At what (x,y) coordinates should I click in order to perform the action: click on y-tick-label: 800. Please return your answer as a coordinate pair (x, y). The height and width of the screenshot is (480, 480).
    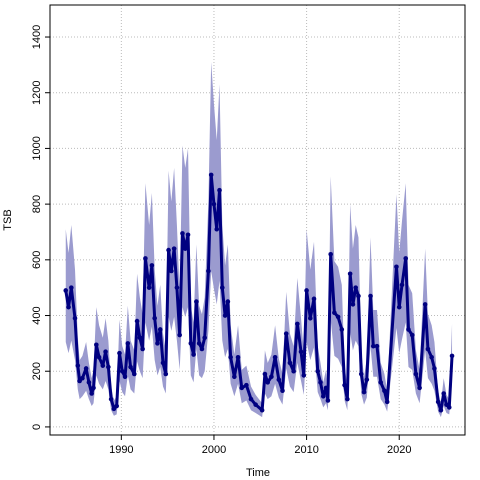
    Looking at the image, I should click on (37, 204).